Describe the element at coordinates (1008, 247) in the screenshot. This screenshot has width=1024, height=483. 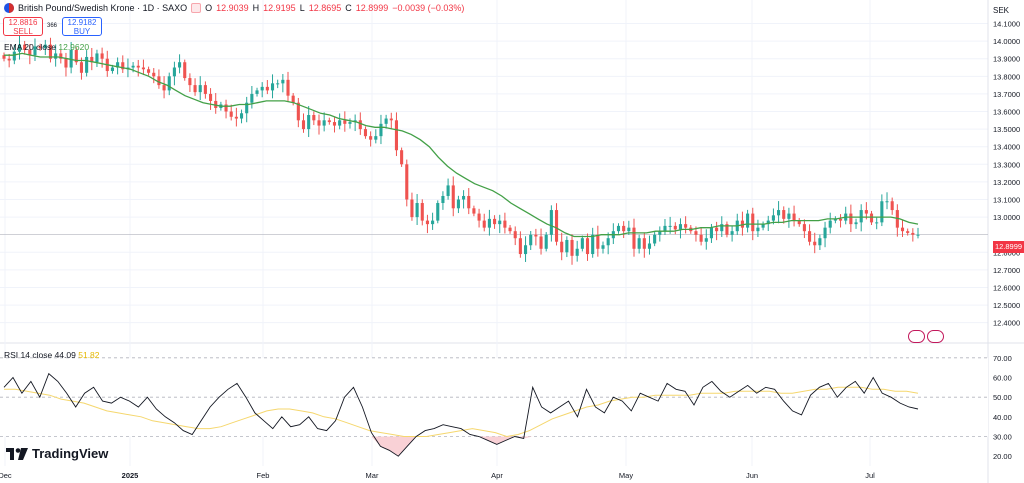
I see `last-price-label: 12.8999` at that location.